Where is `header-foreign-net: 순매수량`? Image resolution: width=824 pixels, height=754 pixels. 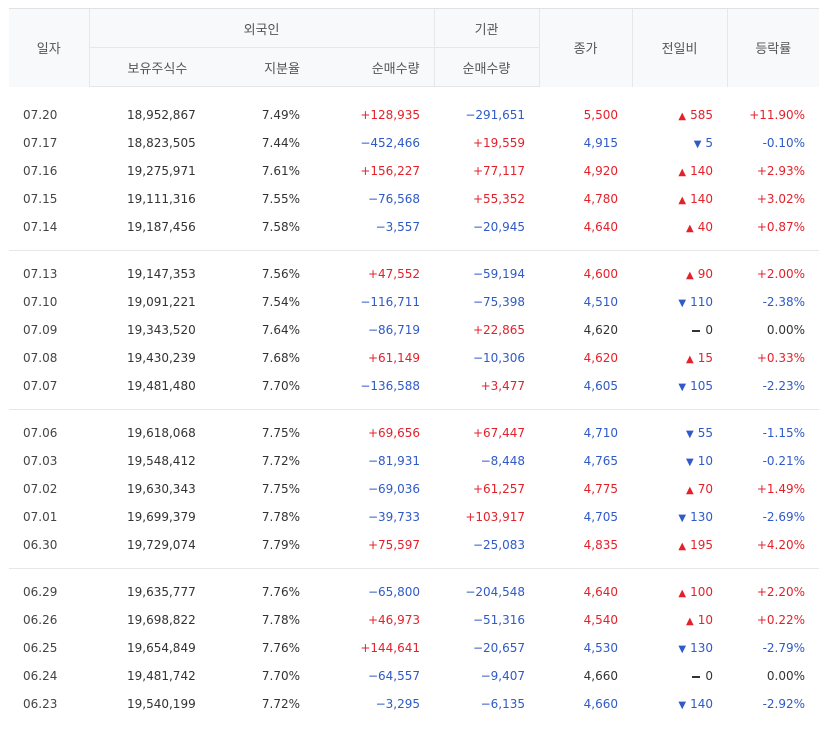
header-foreign-net: 순매수량 is located at coordinates (374, 67).